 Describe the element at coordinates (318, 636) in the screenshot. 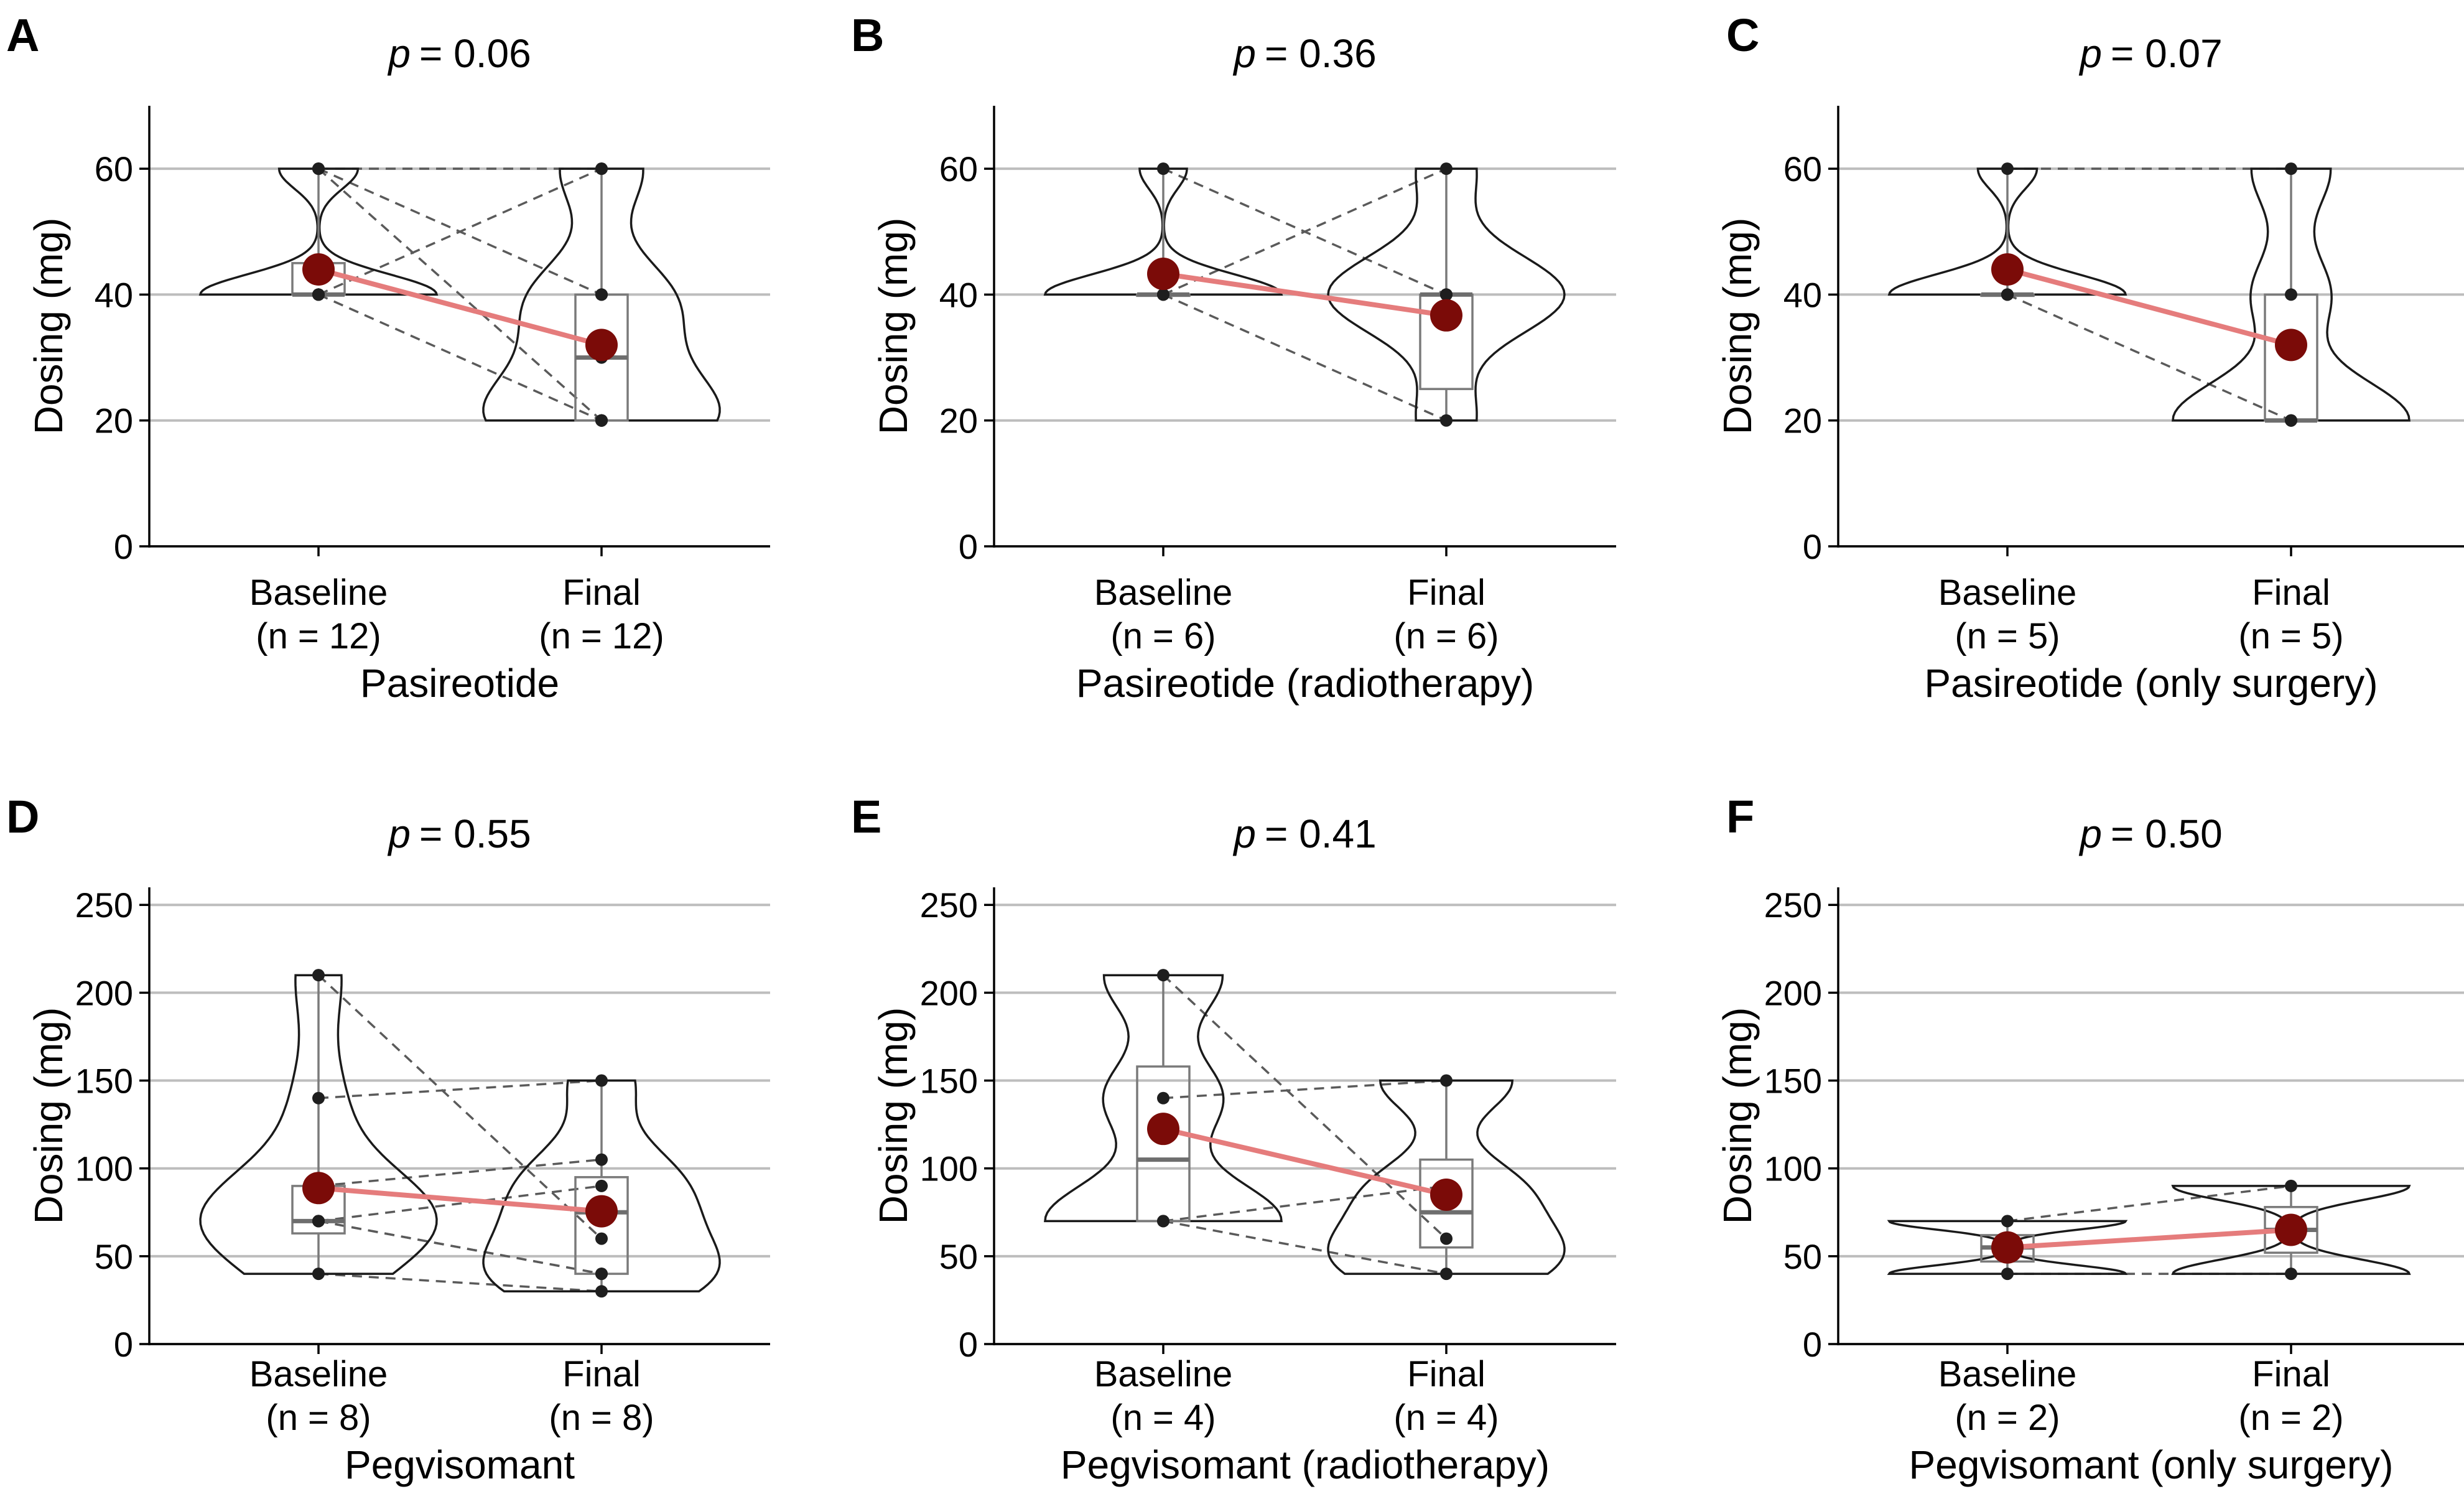

I see `x-category-n: (n = 12)` at that location.